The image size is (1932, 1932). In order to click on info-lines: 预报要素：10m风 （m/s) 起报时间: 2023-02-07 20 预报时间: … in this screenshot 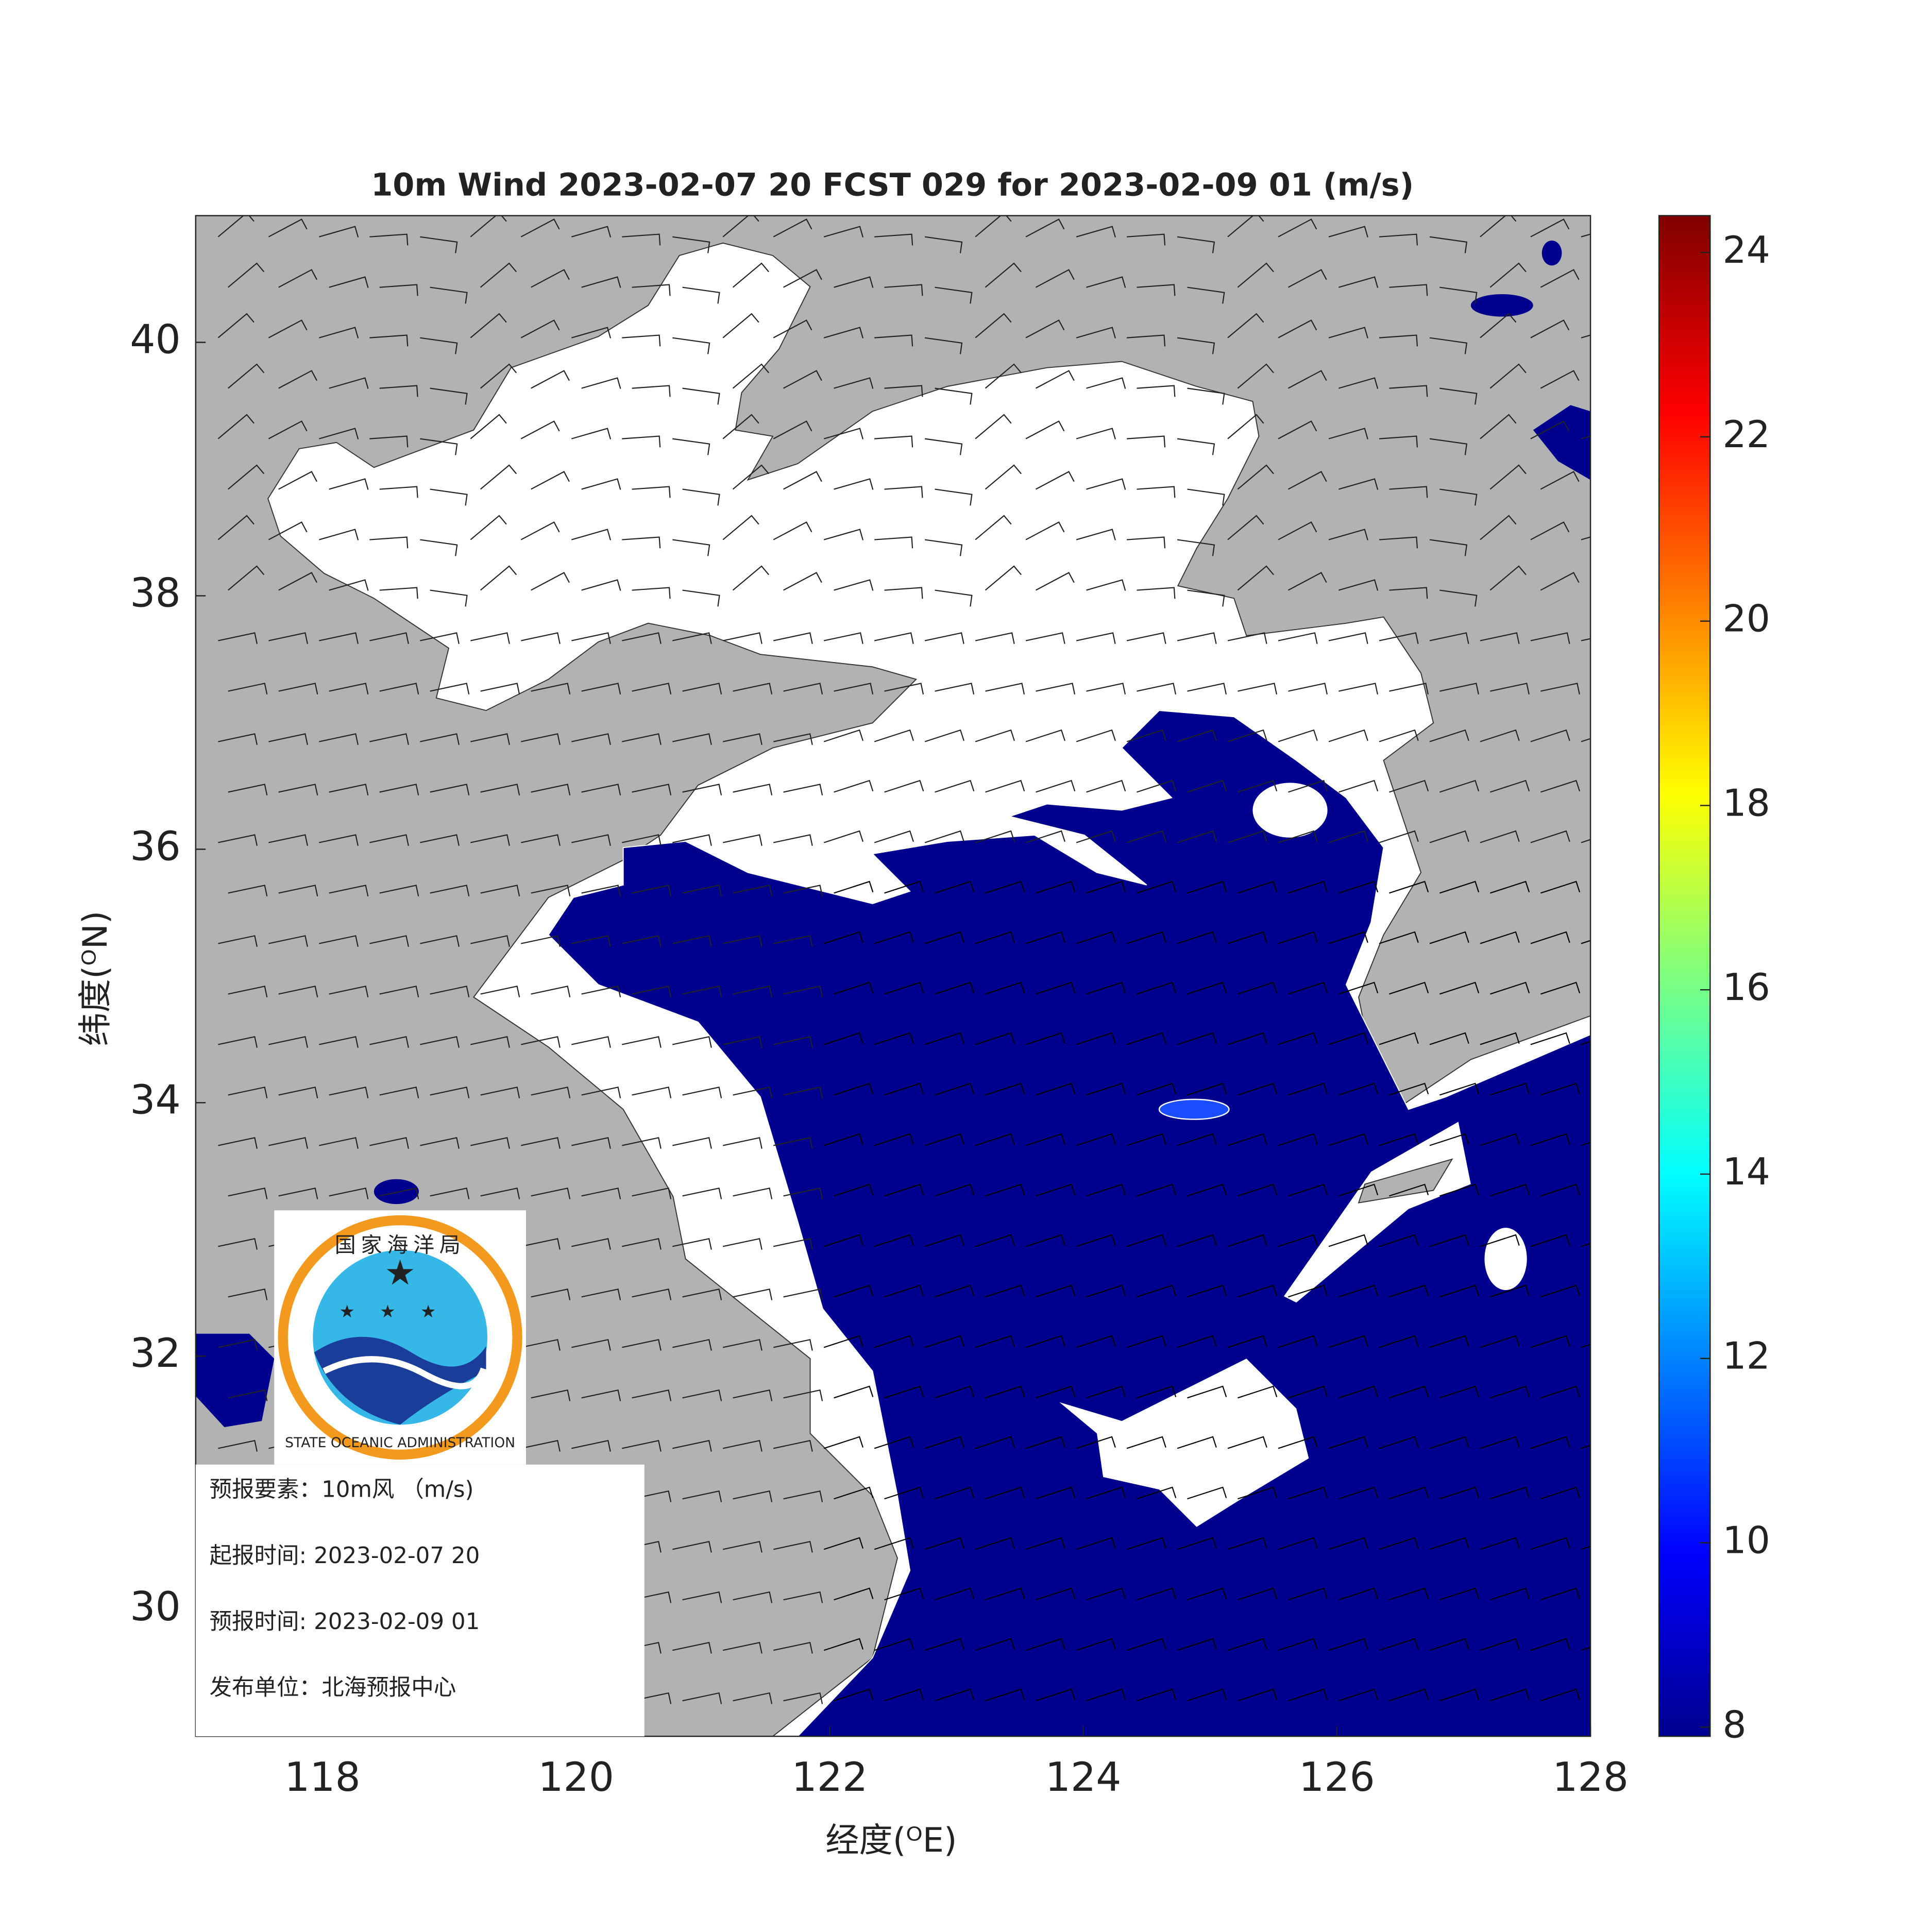, I will do `click(344, 1589)`.